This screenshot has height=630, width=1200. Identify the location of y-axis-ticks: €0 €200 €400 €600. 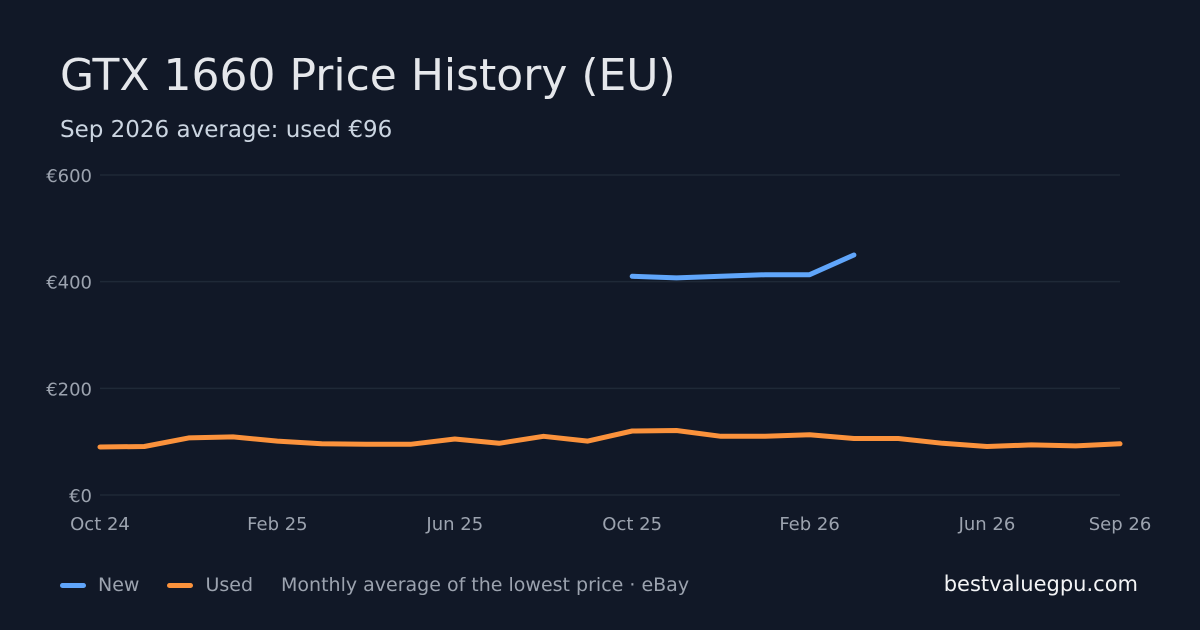
(69, 336).